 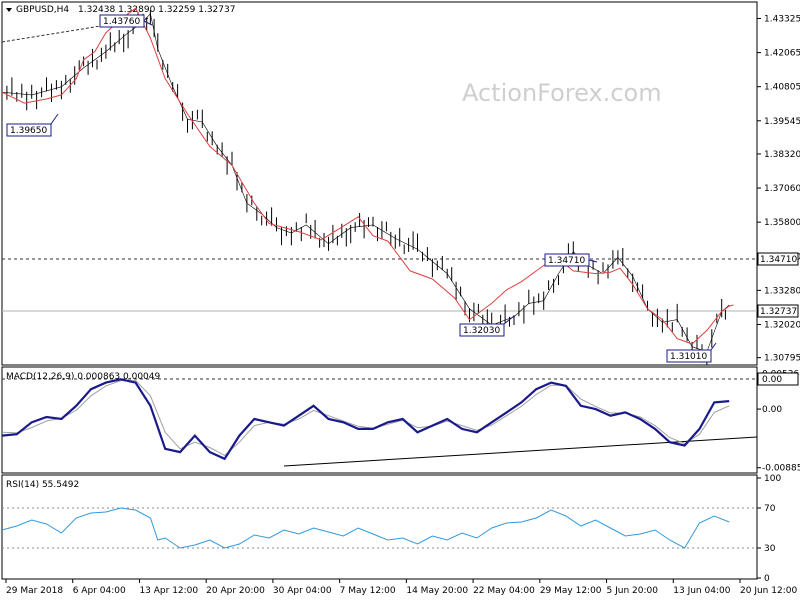 What do you see at coordinates (782, 88) in the screenshot?
I see `price-axis-tick-label: 1.40805` at bounding box center [782, 88].